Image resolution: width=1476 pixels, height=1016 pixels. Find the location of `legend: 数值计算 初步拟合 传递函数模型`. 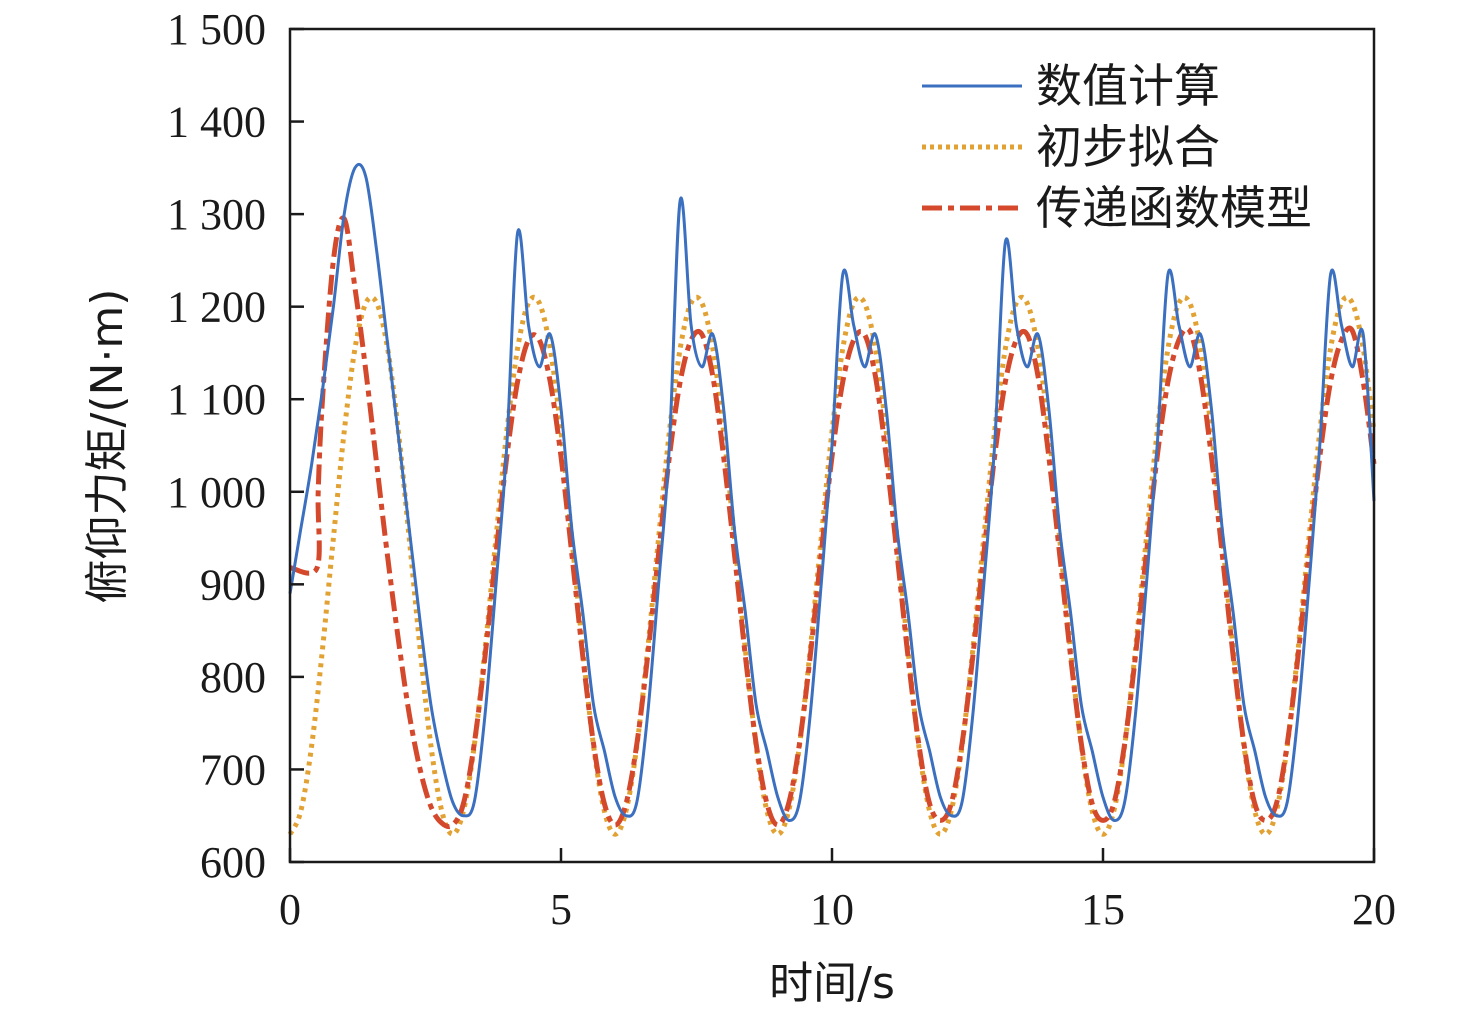

legend: 数值计算 初步拟合 传递函数模型 is located at coordinates (1117, 147).